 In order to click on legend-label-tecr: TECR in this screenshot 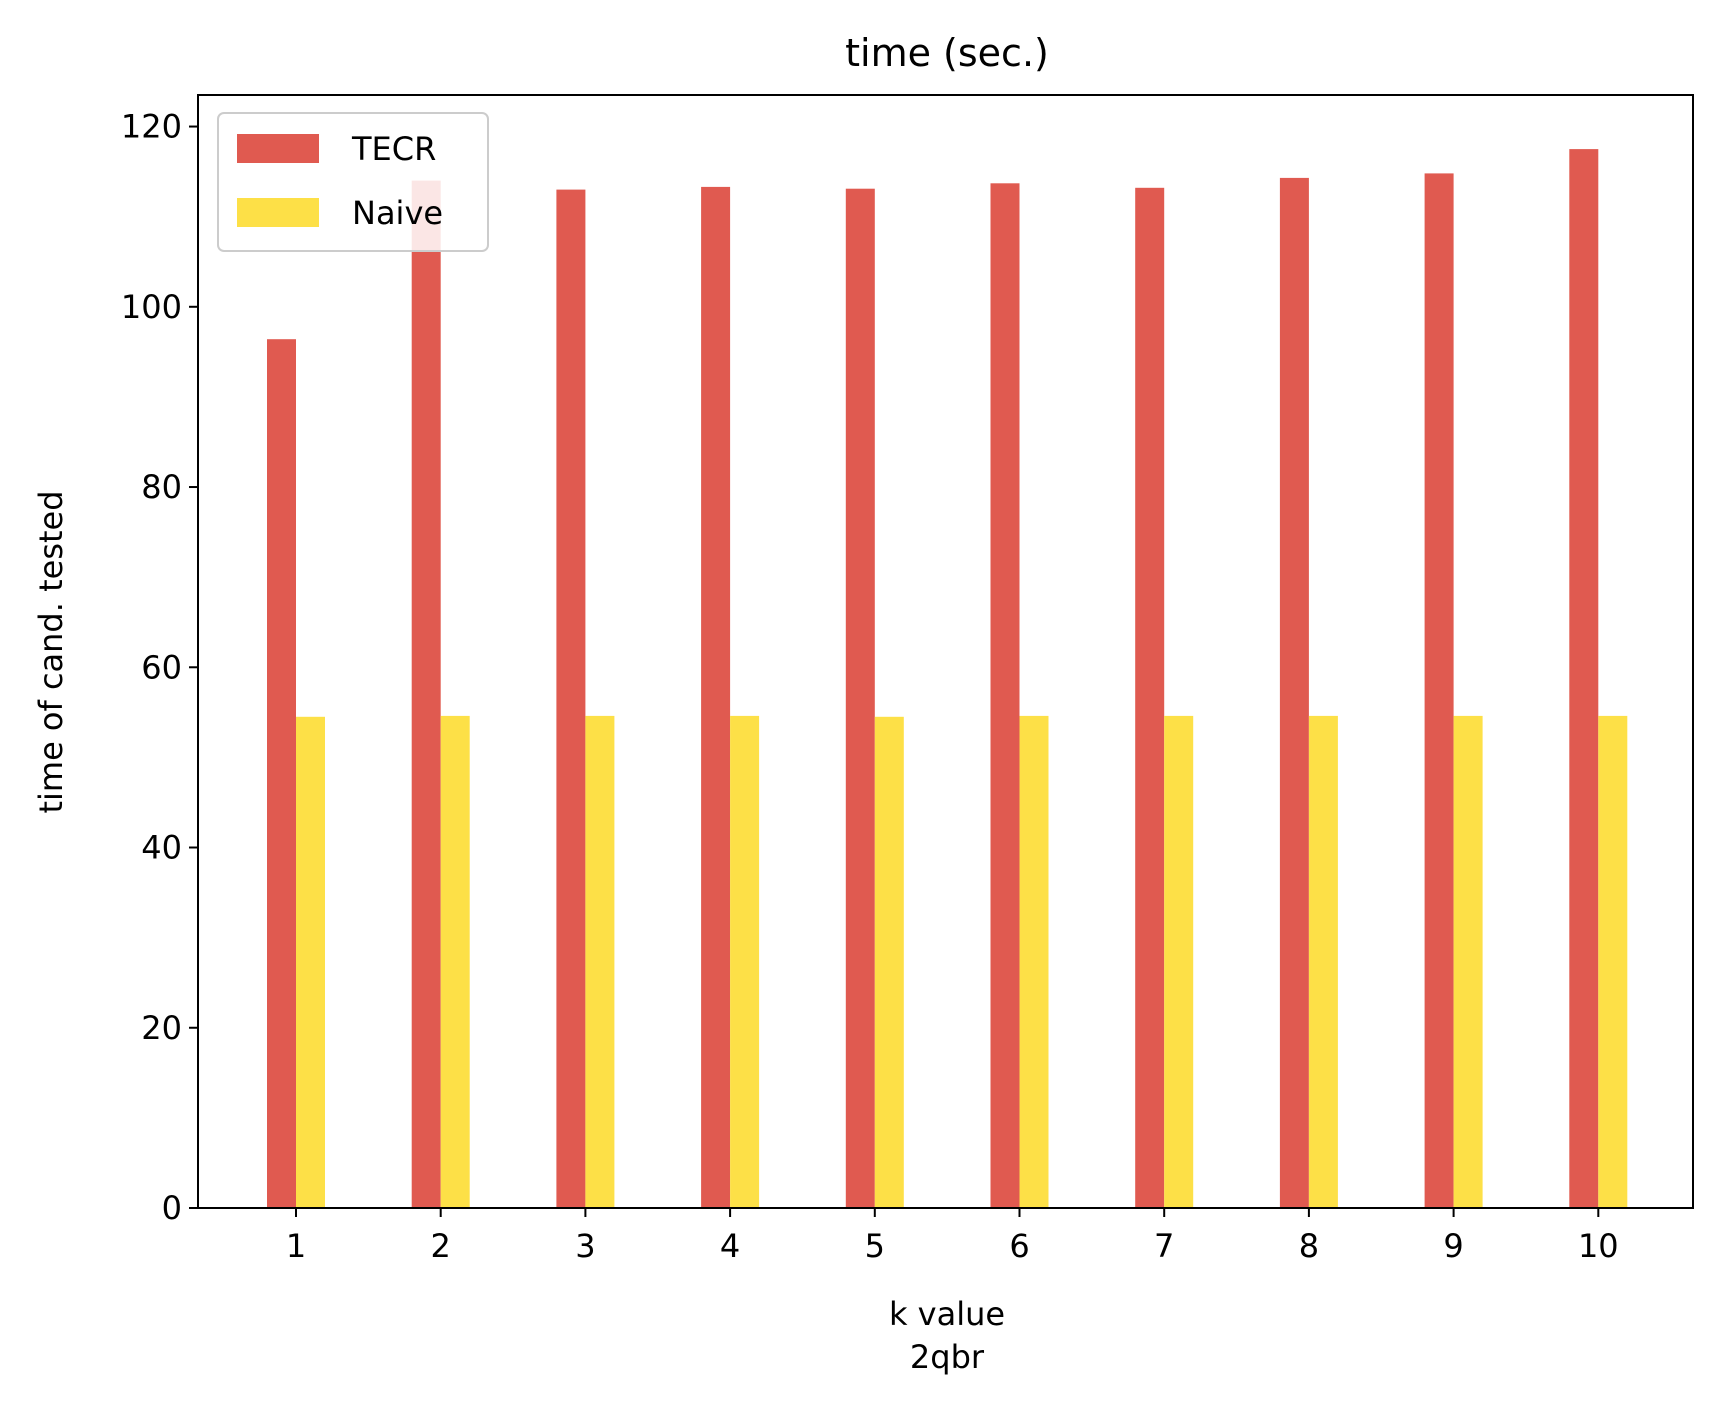, I will do `click(393, 149)`.